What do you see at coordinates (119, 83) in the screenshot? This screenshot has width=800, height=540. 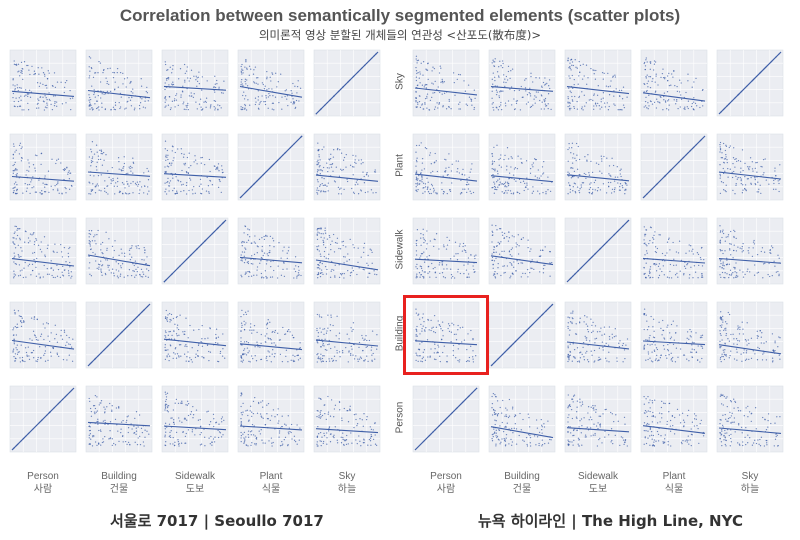 I see `seoul-cell-r0-c1` at bounding box center [119, 83].